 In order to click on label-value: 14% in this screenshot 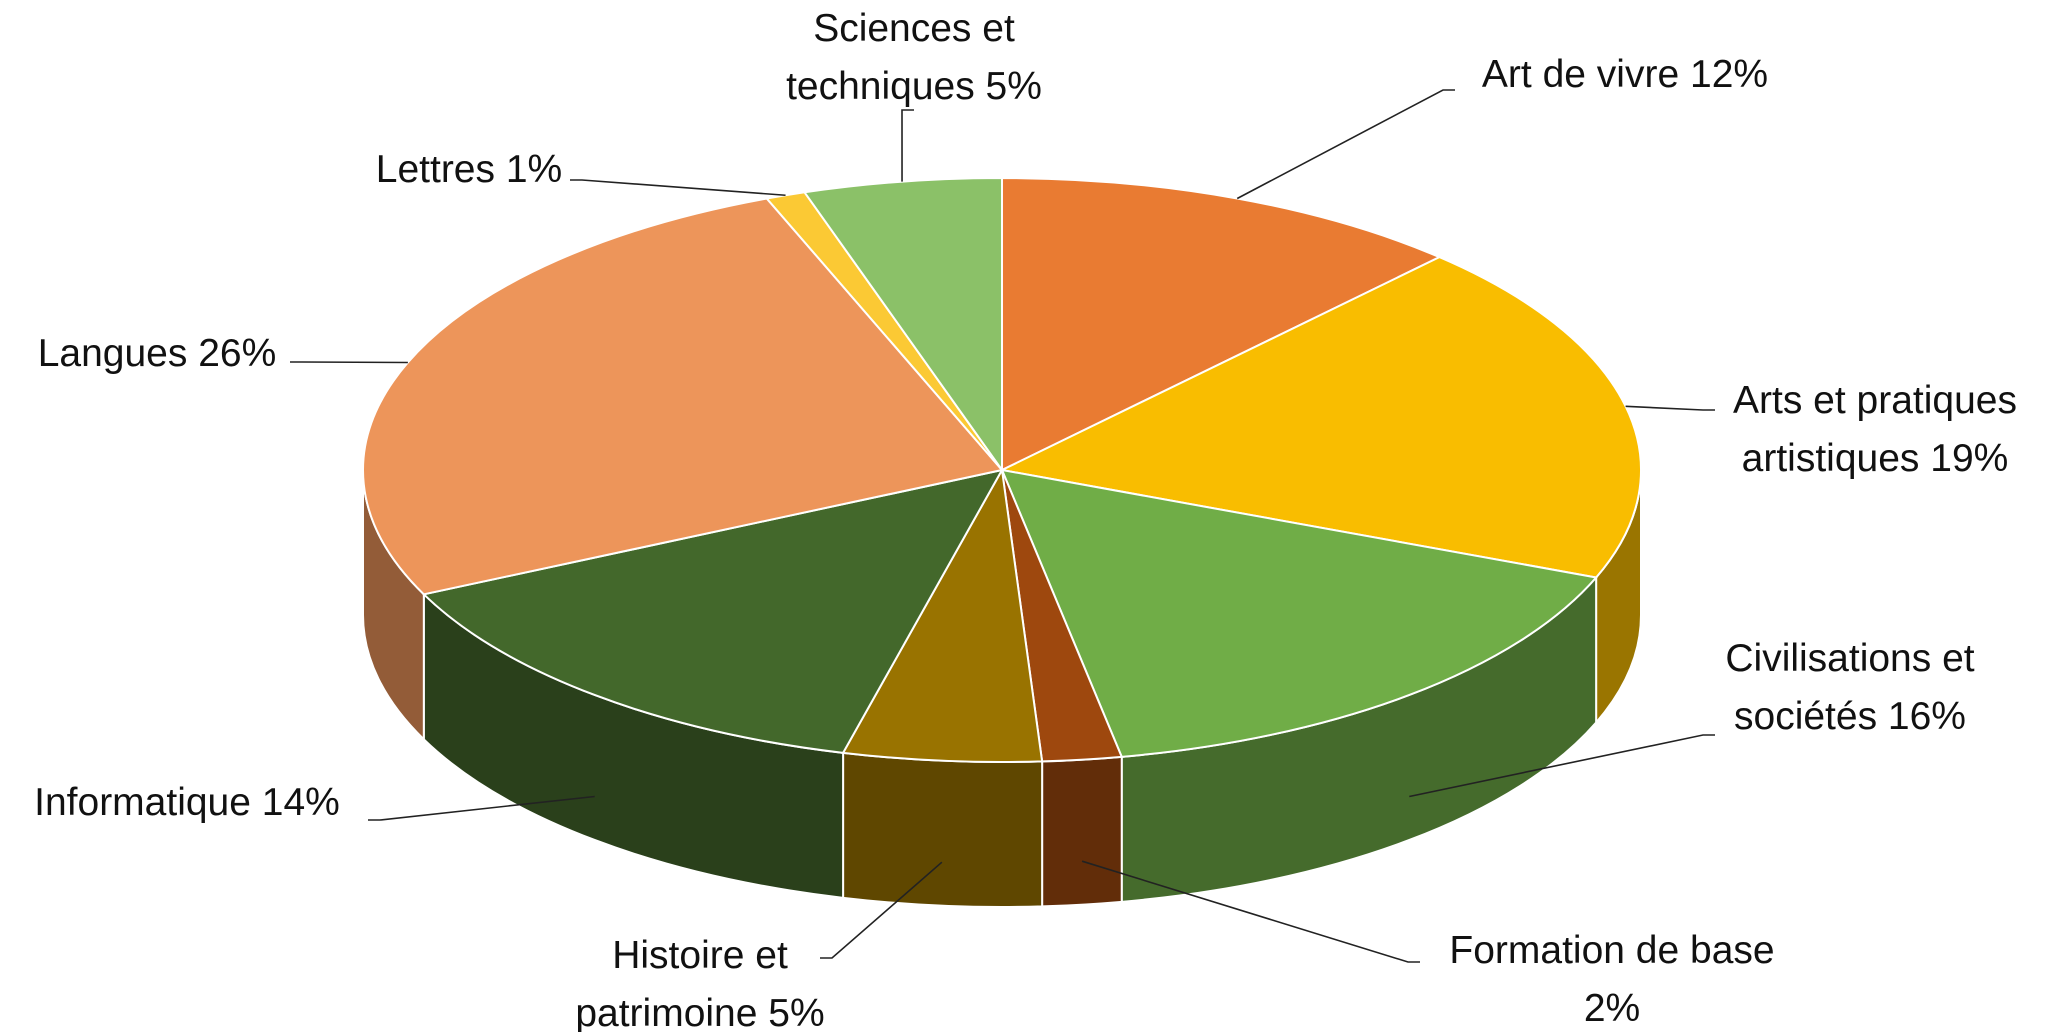, I will do `click(300, 802)`.